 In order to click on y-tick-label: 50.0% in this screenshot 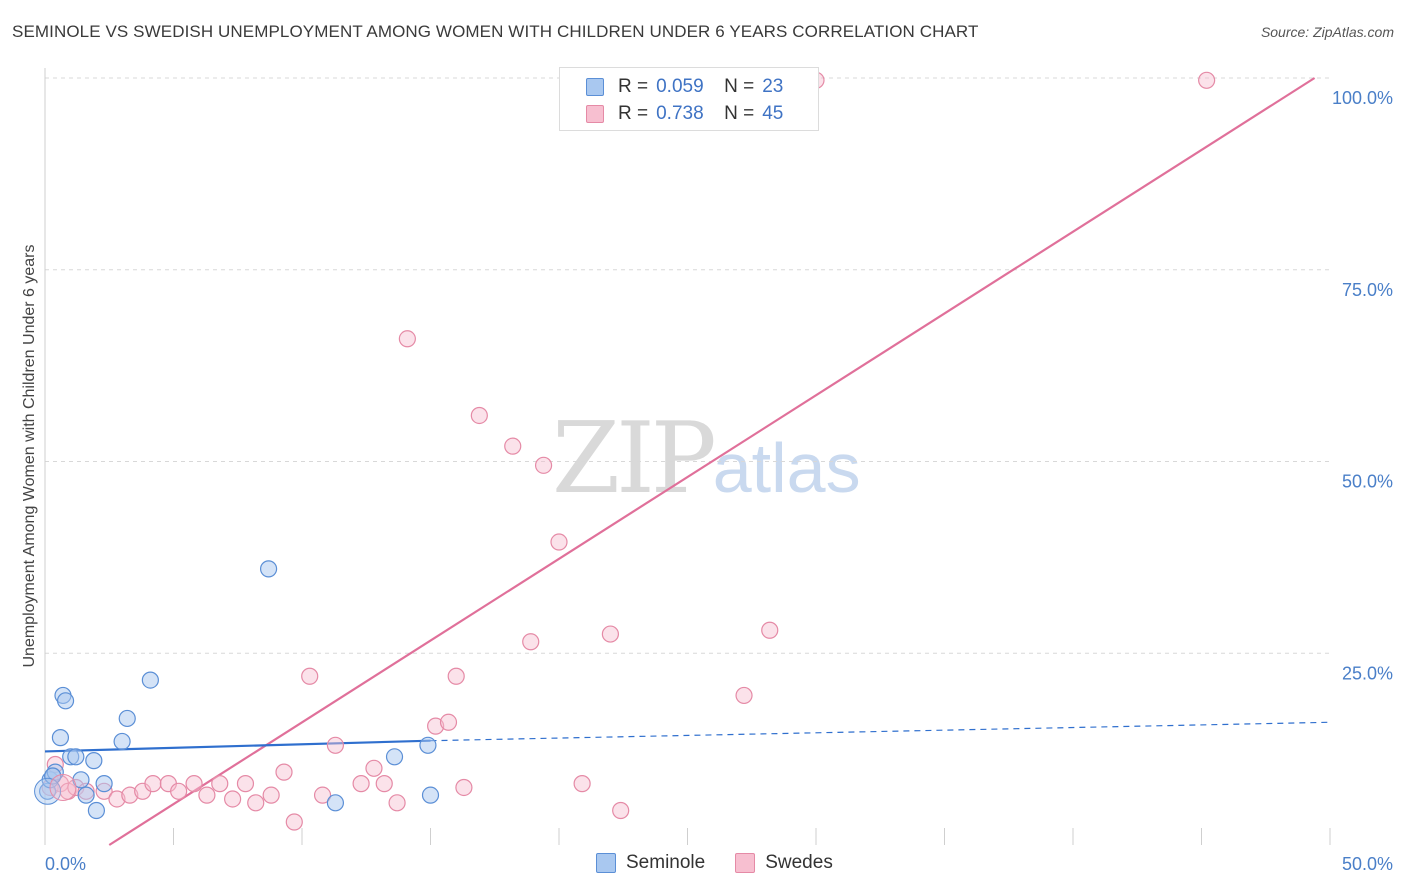, I will do `click(1367, 482)`.